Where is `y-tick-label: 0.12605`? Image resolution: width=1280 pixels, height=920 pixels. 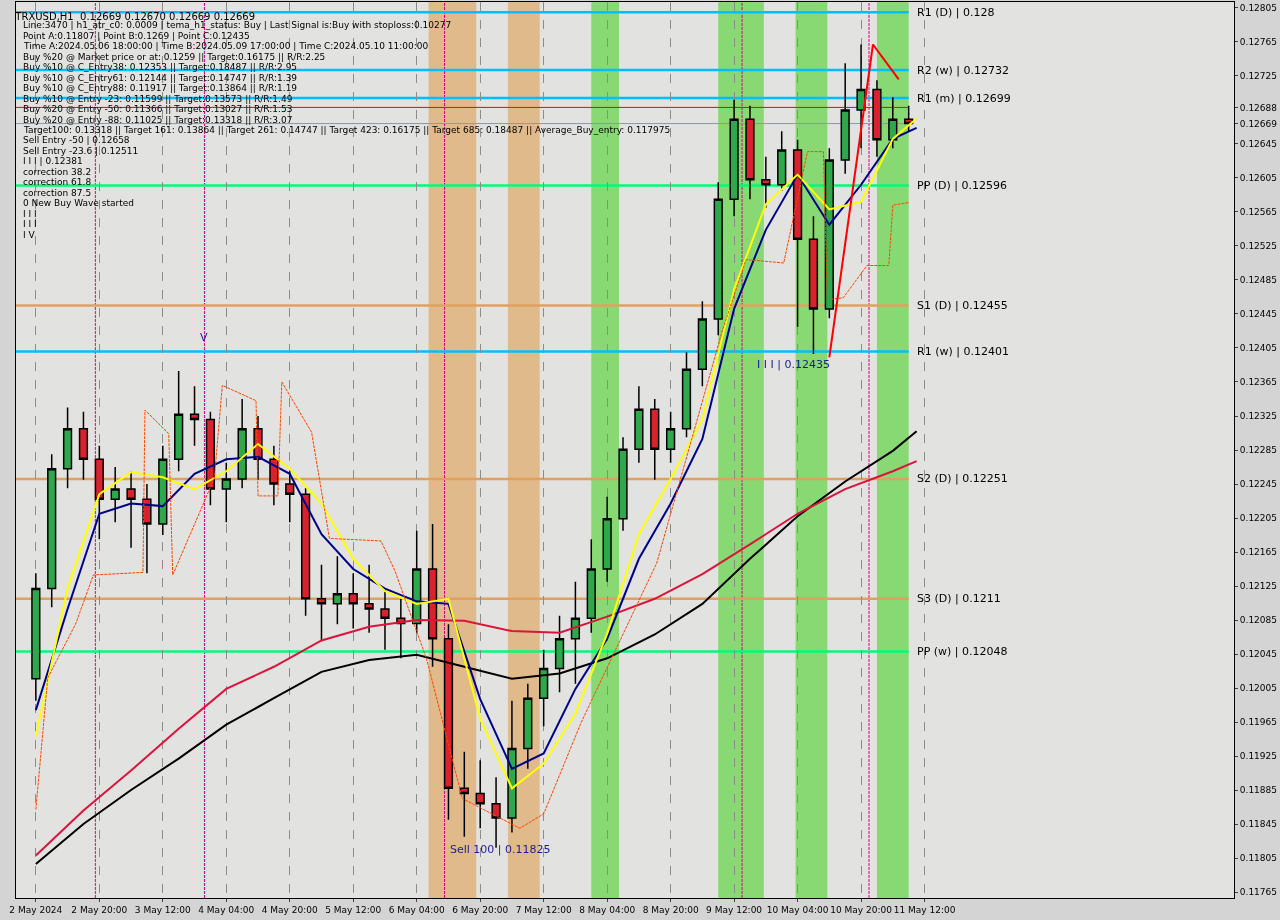
y-tick-label: 0.12605 is located at coordinates (1258, 178).